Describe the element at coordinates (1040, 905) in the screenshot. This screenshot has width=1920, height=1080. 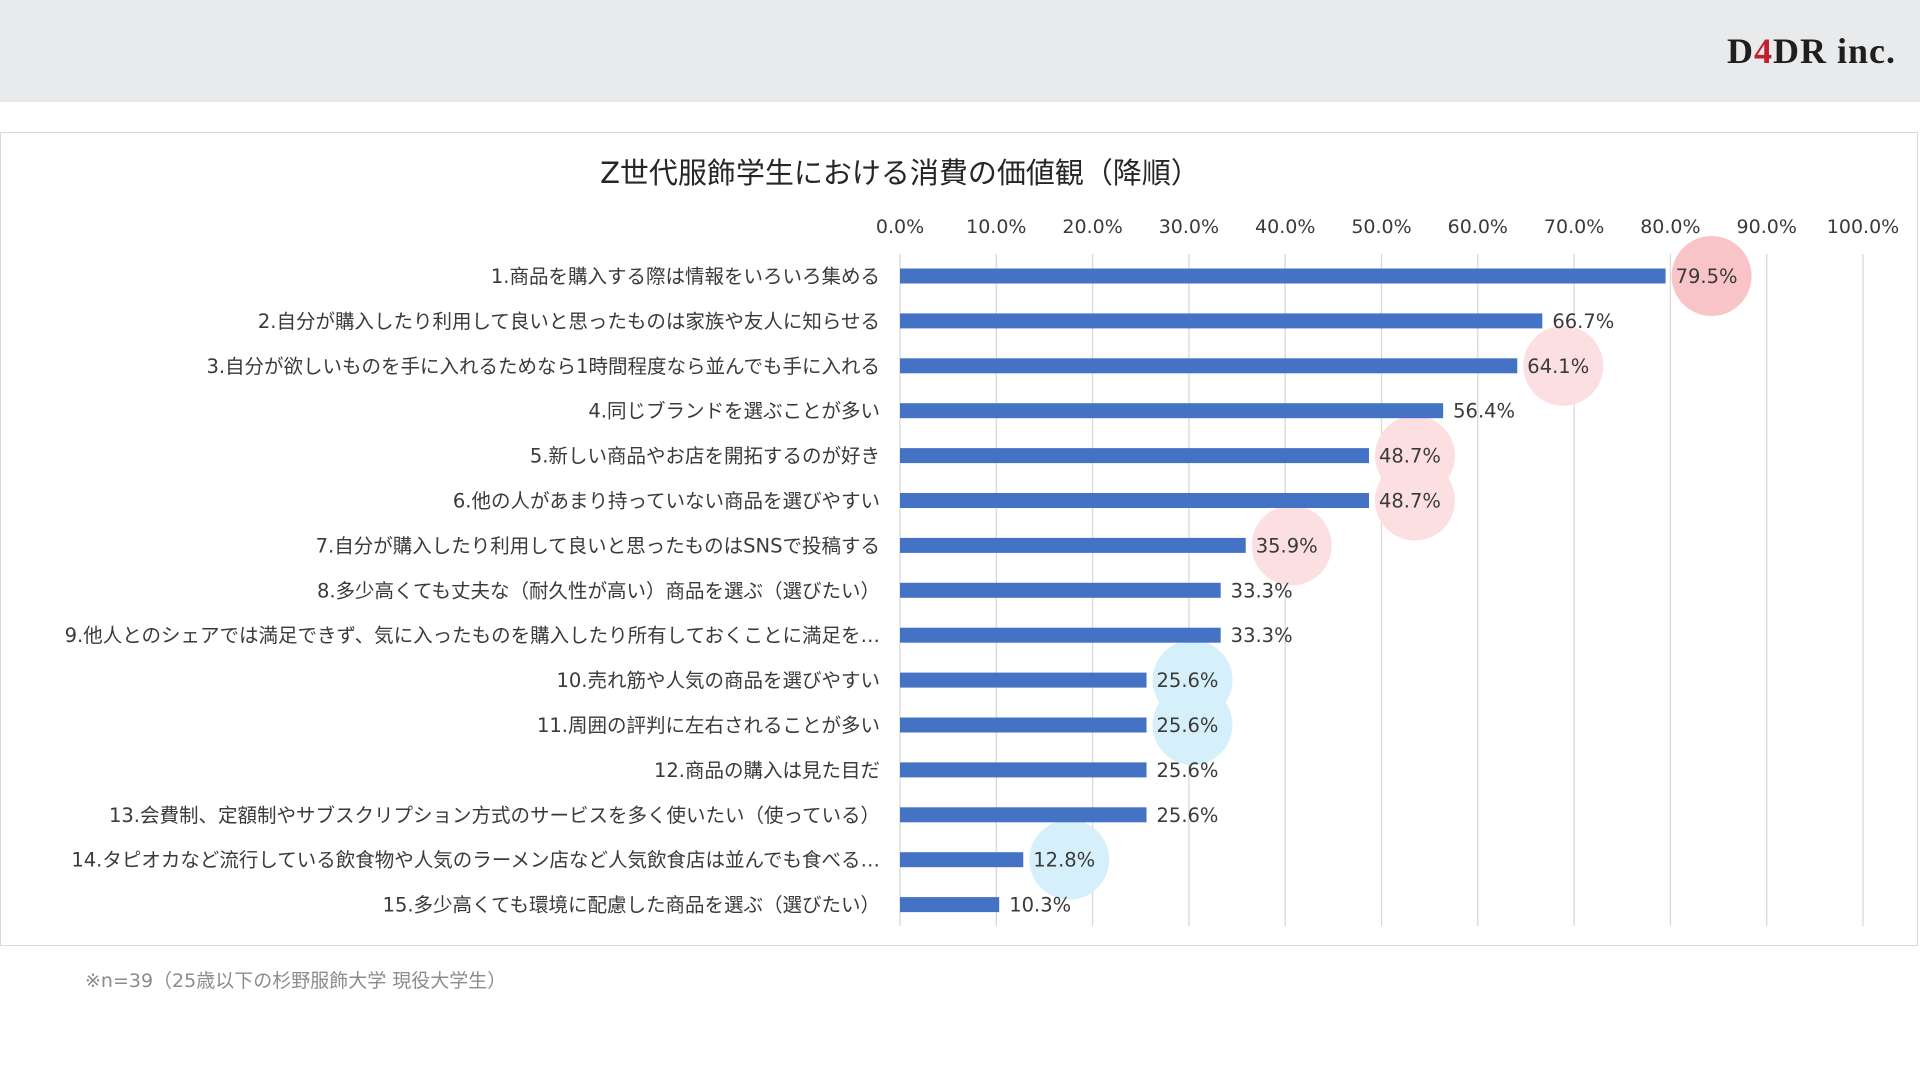
I see `data-label: 10.3%` at that location.